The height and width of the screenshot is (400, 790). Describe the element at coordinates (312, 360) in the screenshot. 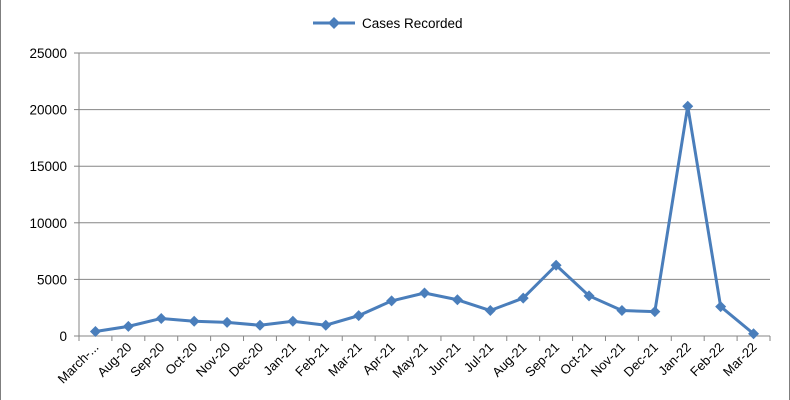

I see `x-tick-label: Feb-21` at that location.